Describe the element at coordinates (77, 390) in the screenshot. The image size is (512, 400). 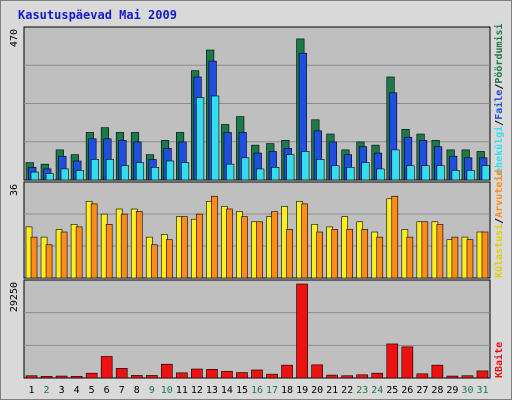
I see `x-label-4: 4` at that location.